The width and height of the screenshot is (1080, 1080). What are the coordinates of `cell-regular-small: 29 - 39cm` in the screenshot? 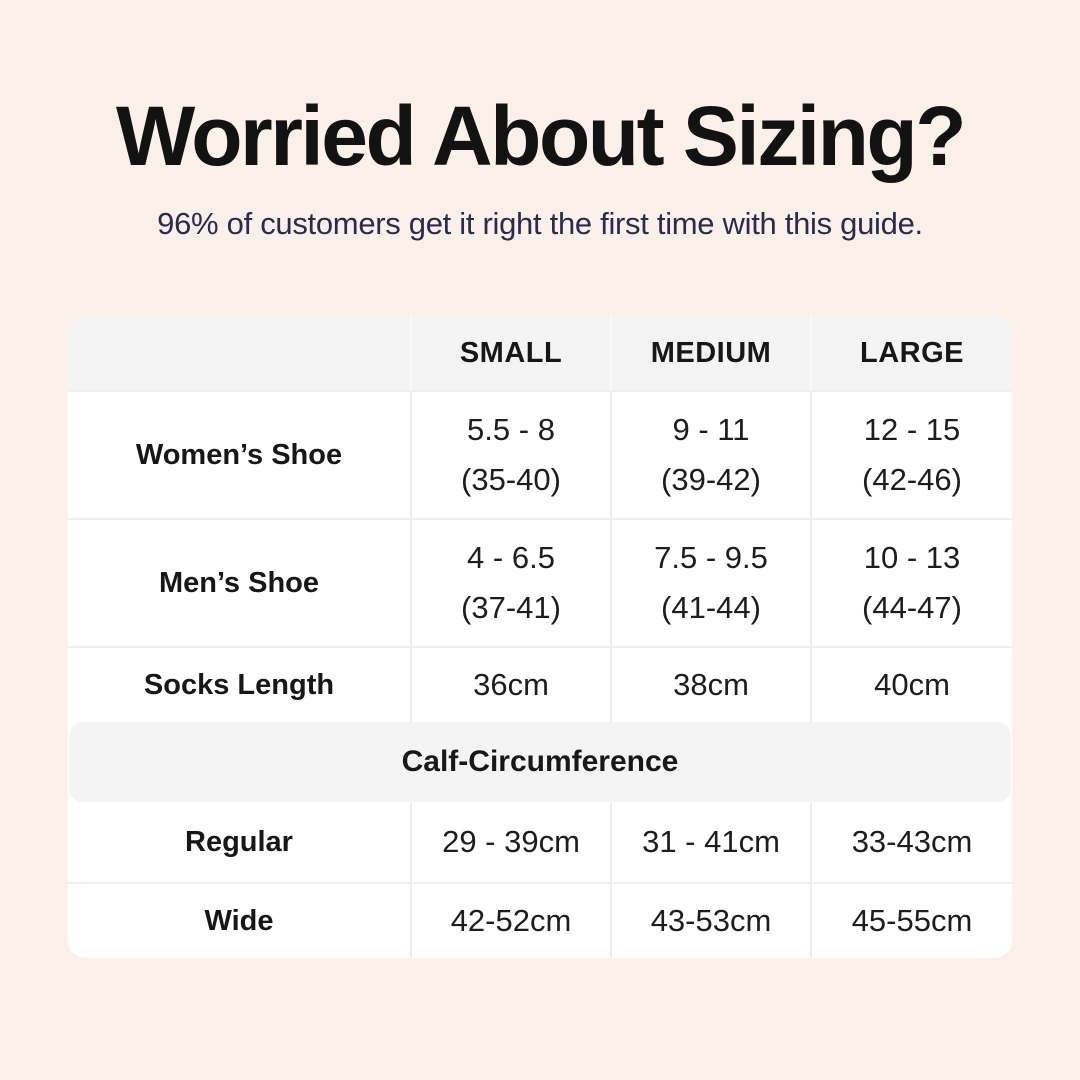 It's located at (510, 842).